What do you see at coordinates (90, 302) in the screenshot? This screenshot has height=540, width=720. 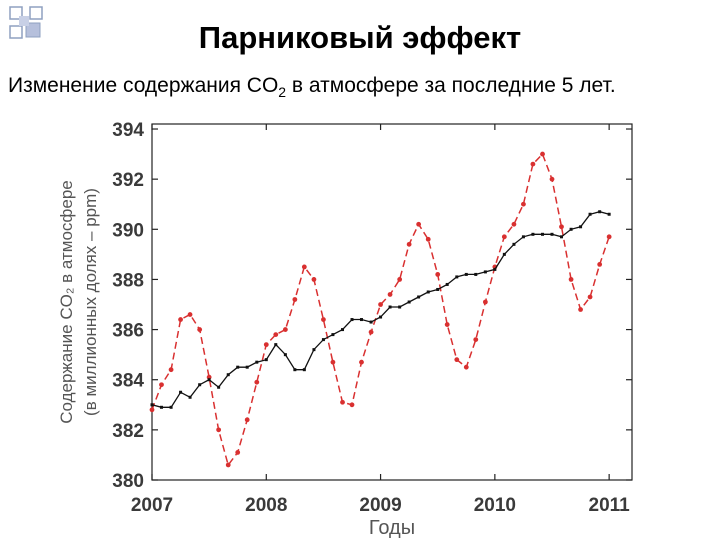 I see `y-axis-label-line2: (в миллионных долях – ppm)` at bounding box center [90, 302].